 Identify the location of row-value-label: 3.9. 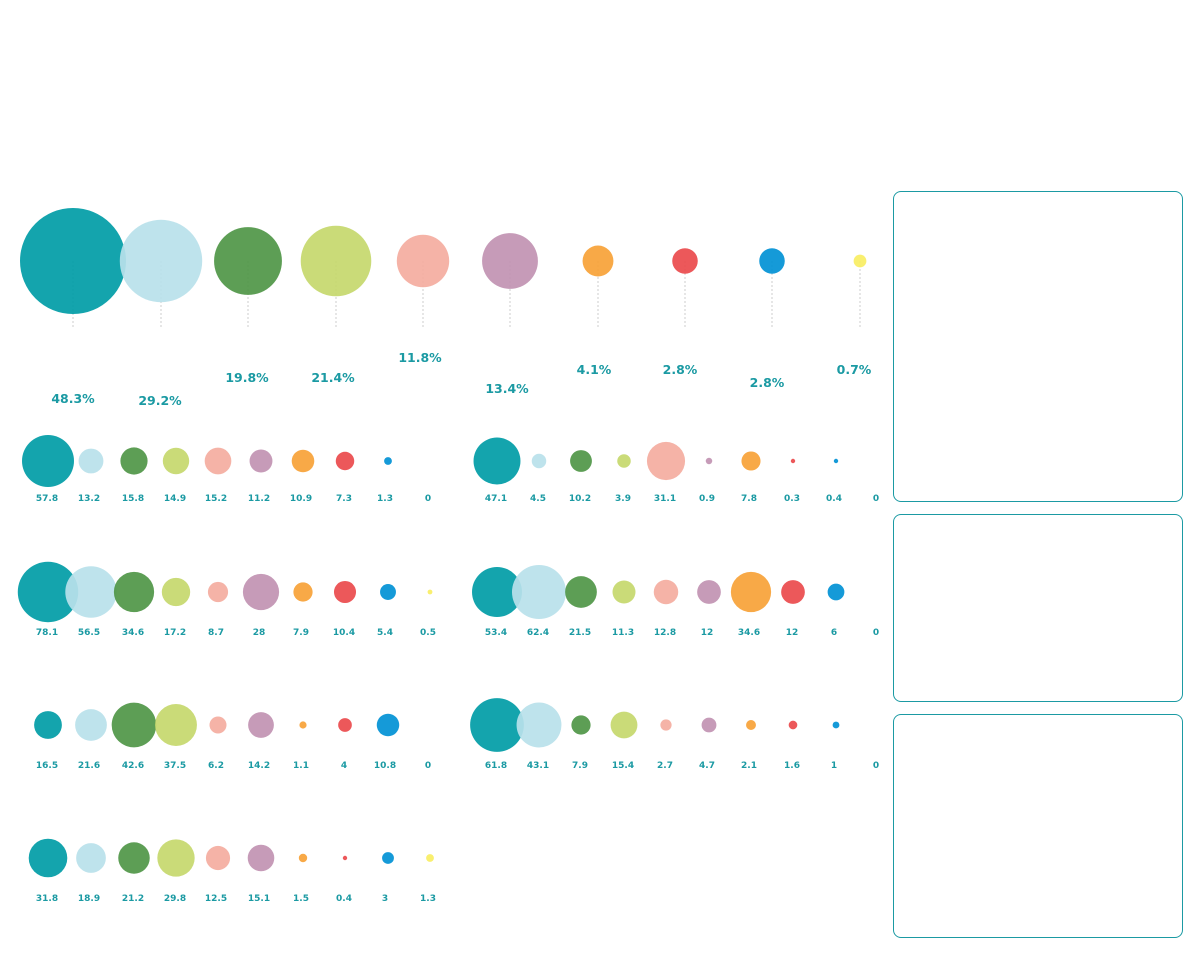
(623, 499).